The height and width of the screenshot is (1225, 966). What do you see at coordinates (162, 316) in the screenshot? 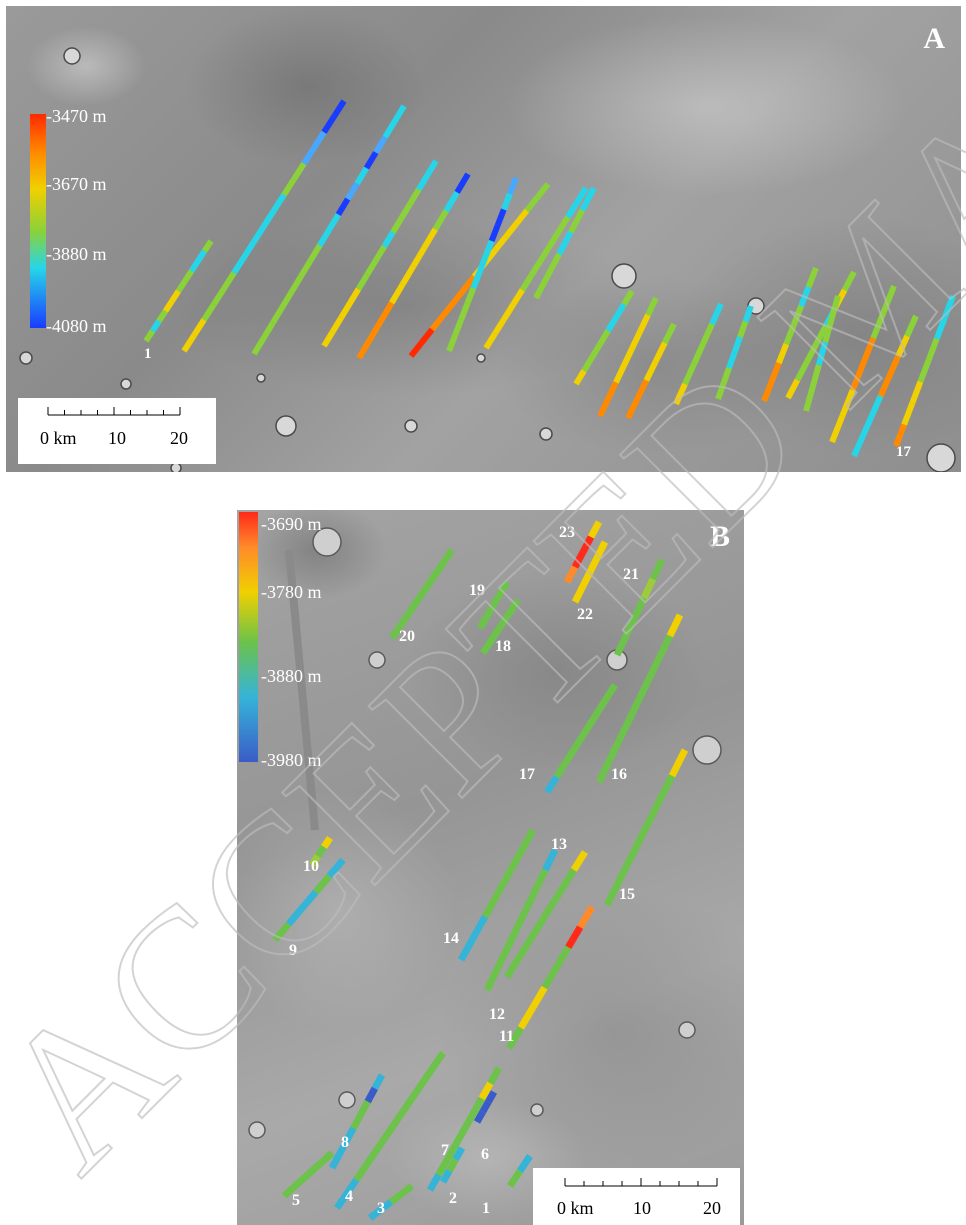
I see `panel-a-track-1-segment` at bounding box center [162, 316].